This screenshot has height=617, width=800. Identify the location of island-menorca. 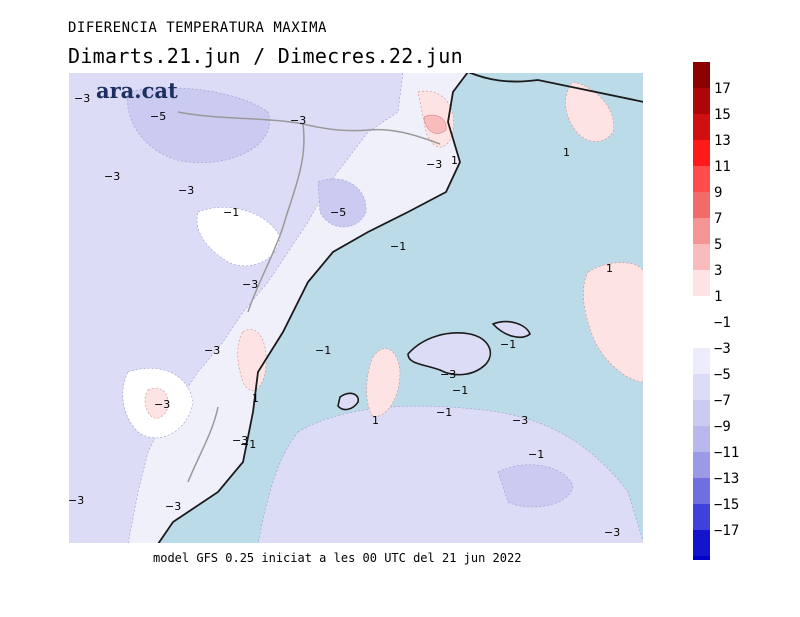
(511, 329).